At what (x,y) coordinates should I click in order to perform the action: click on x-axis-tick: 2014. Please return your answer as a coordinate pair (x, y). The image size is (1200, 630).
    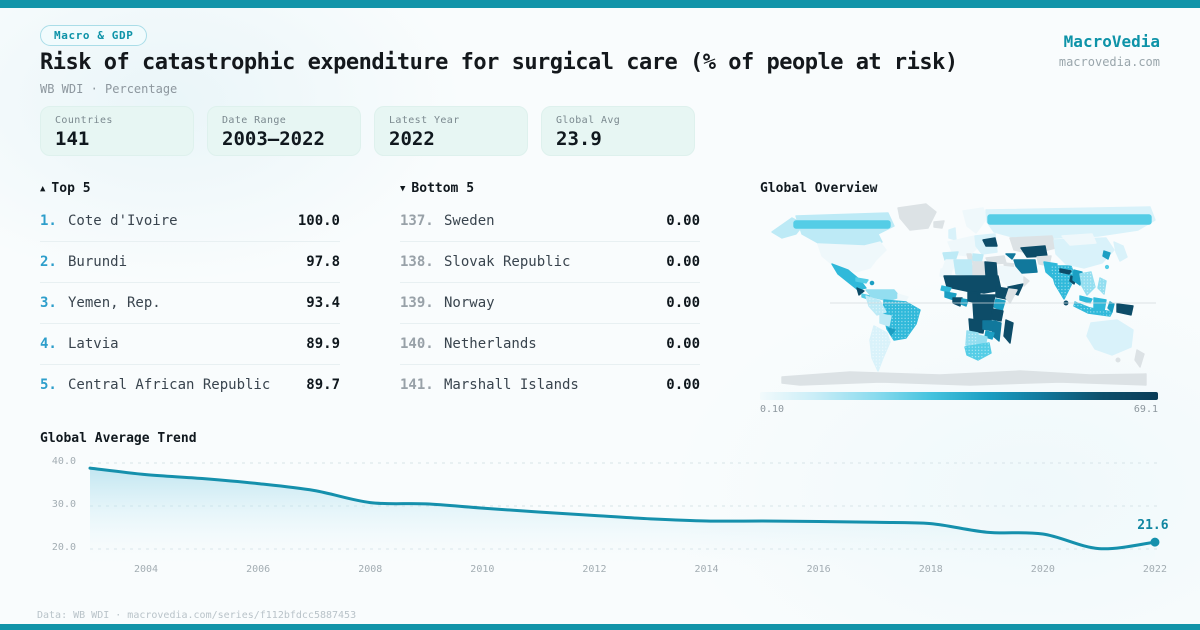
    Looking at the image, I should click on (706, 569).